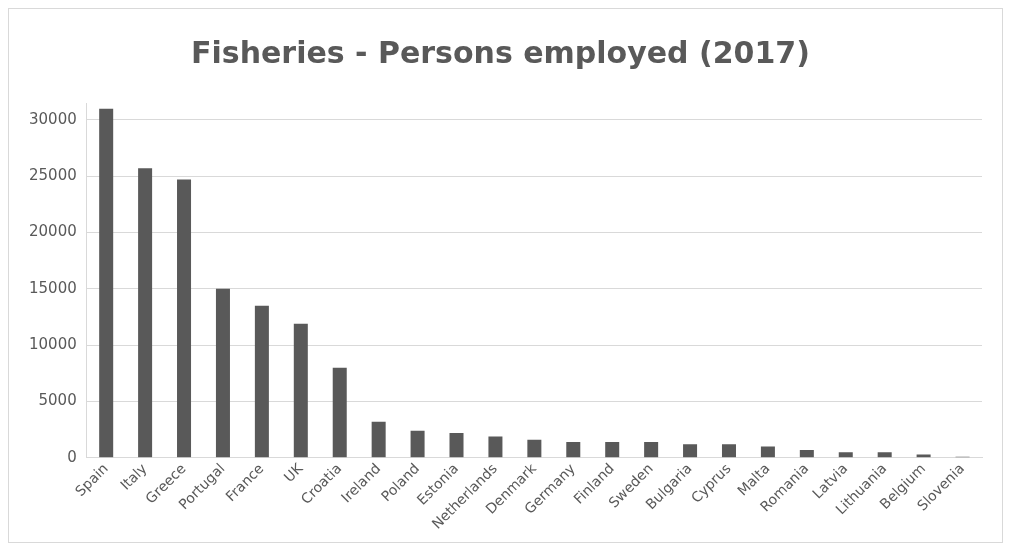  Describe the element at coordinates (53, 231) in the screenshot. I see `y-tick-label: 20000` at that location.